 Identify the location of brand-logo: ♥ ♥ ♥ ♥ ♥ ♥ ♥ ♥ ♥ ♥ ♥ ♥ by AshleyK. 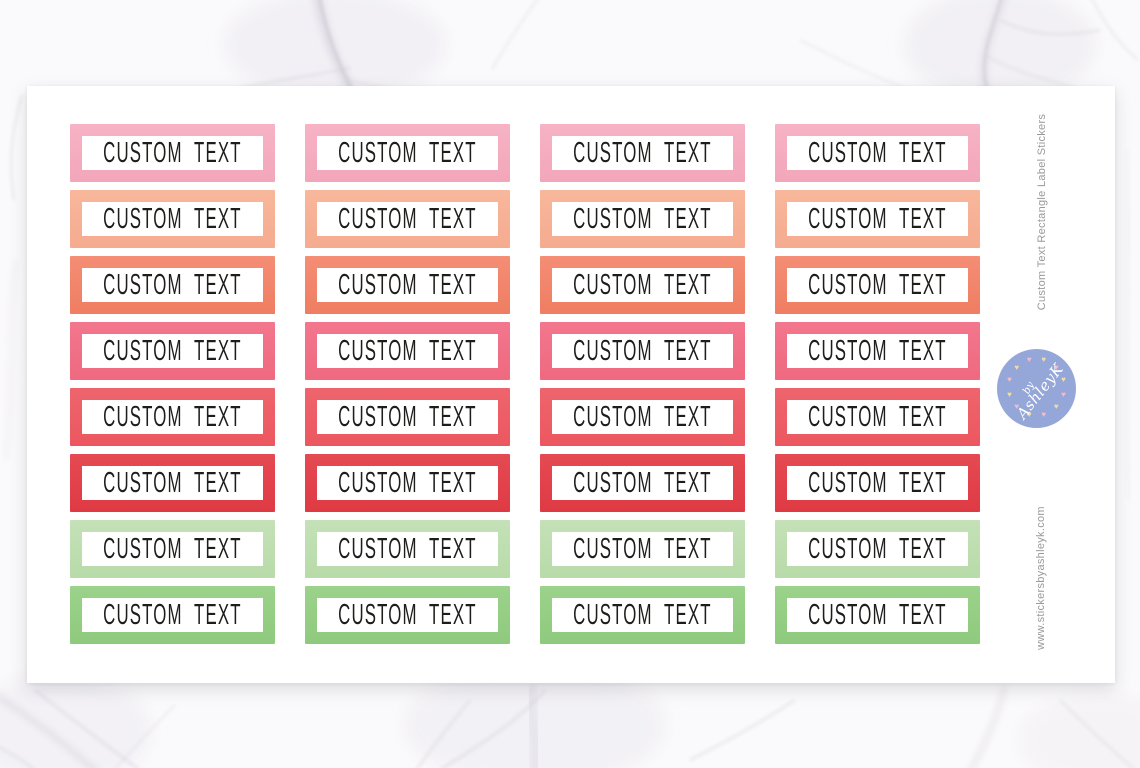
(1036, 388).